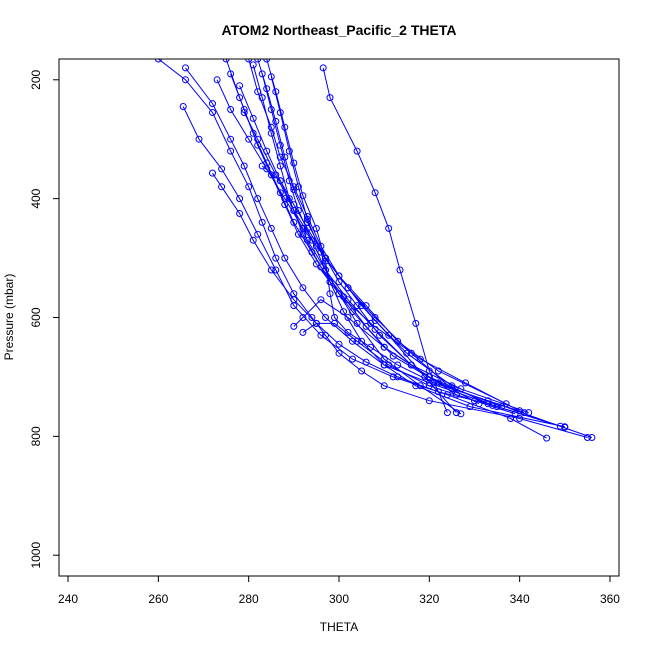 The height and width of the screenshot is (650, 650). Describe the element at coordinates (68, 599) in the screenshot. I see `x-tick-label: 240` at that location.